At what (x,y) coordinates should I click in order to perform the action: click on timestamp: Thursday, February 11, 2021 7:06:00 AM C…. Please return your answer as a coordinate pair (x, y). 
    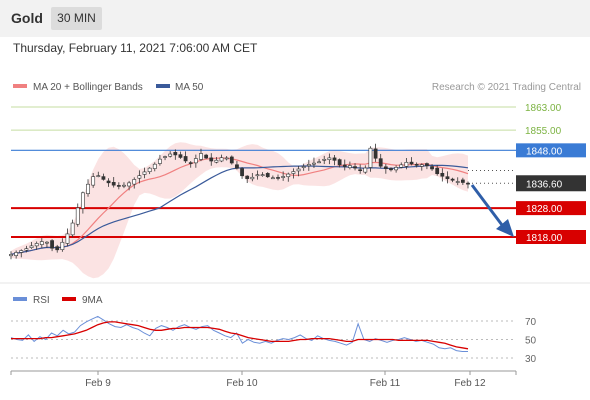
    Looking at the image, I should click on (135, 48).